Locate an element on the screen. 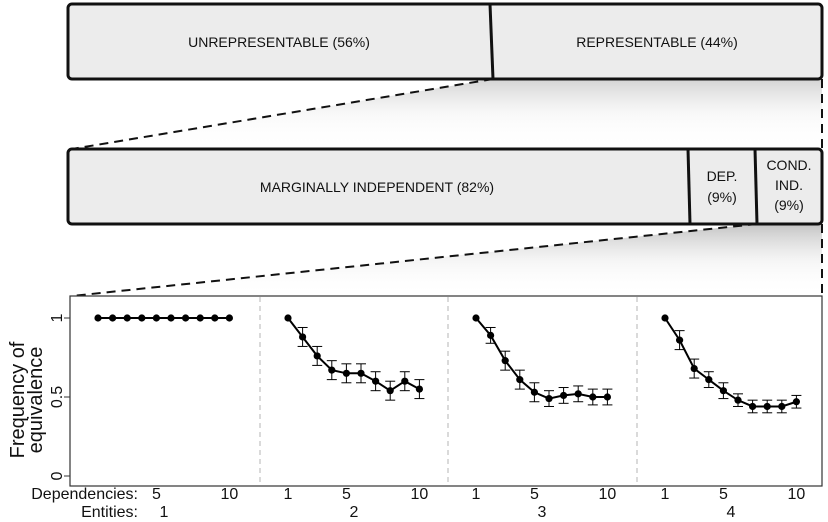 The height and width of the screenshot is (522, 828). y-axis-label-line2: equivalence is located at coordinates (36, 400).